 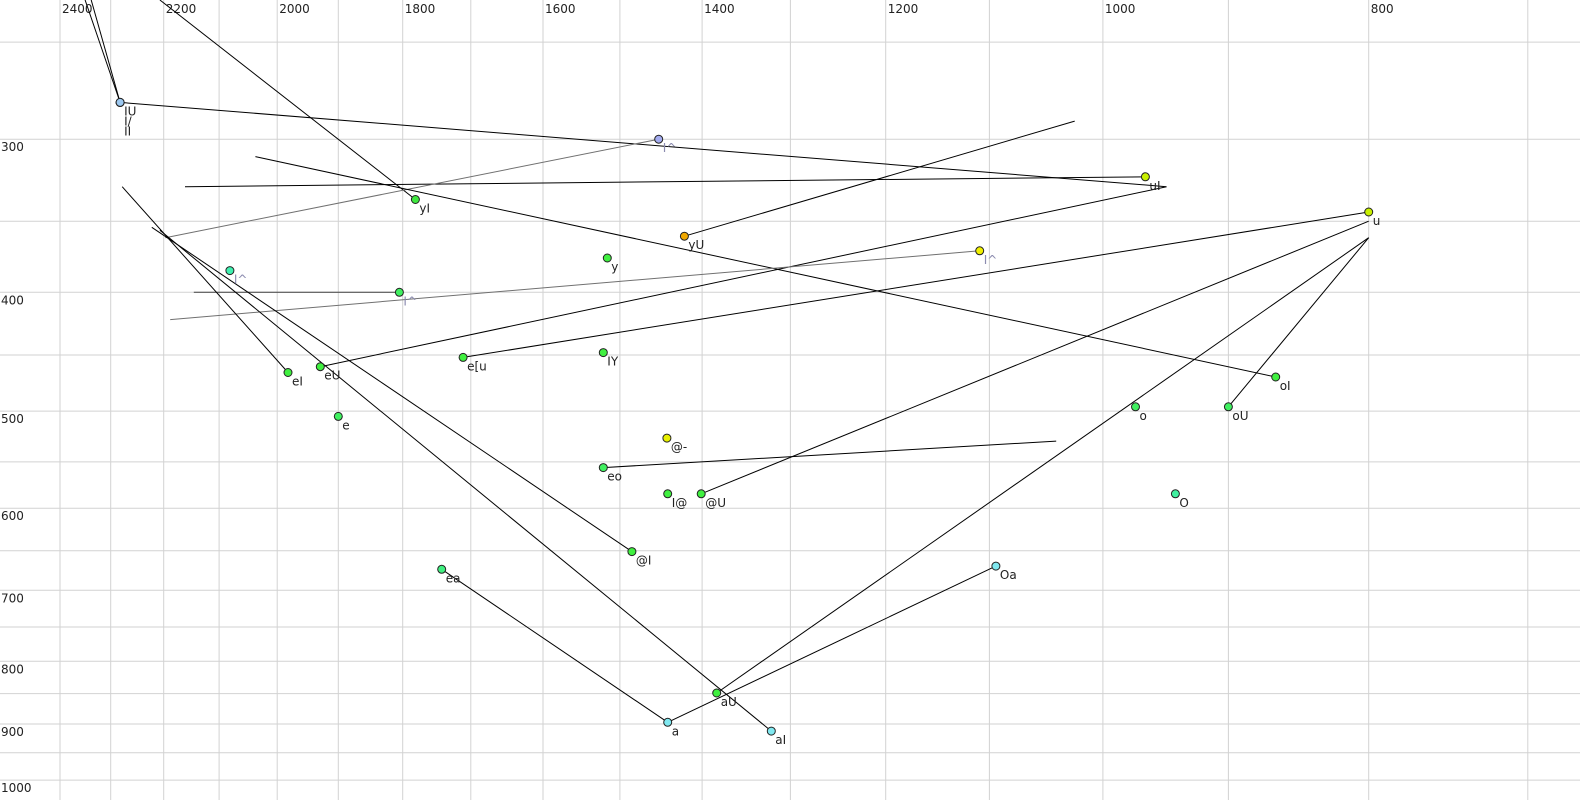 What do you see at coordinates (12, 300) in the screenshot?
I see `y-tick-label: 400` at bounding box center [12, 300].